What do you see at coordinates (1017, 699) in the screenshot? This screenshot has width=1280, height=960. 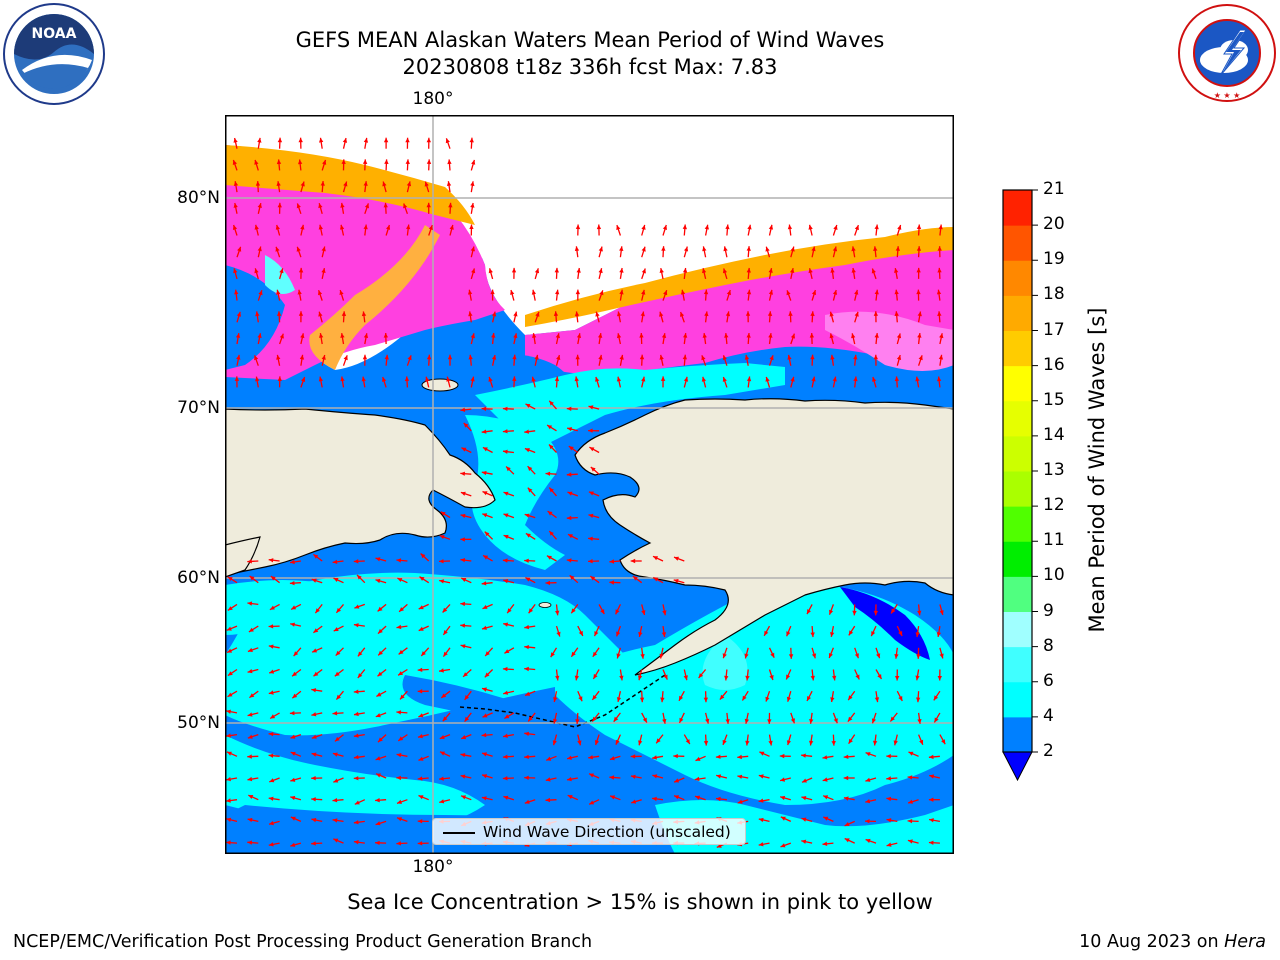 I see `colorbar-segment` at bounding box center [1017, 699].